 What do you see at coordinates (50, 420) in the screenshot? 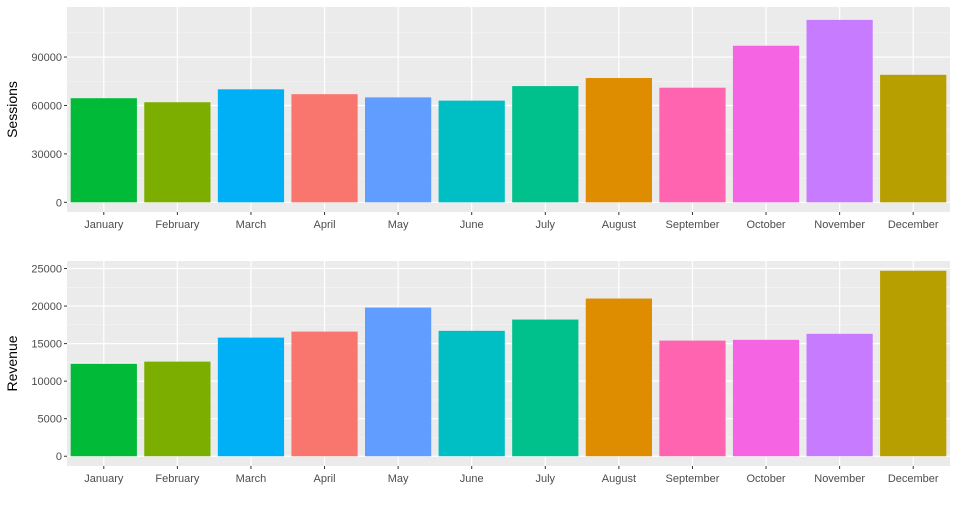
I see `y-tick-label: 5000` at bounding box center [50, 420].